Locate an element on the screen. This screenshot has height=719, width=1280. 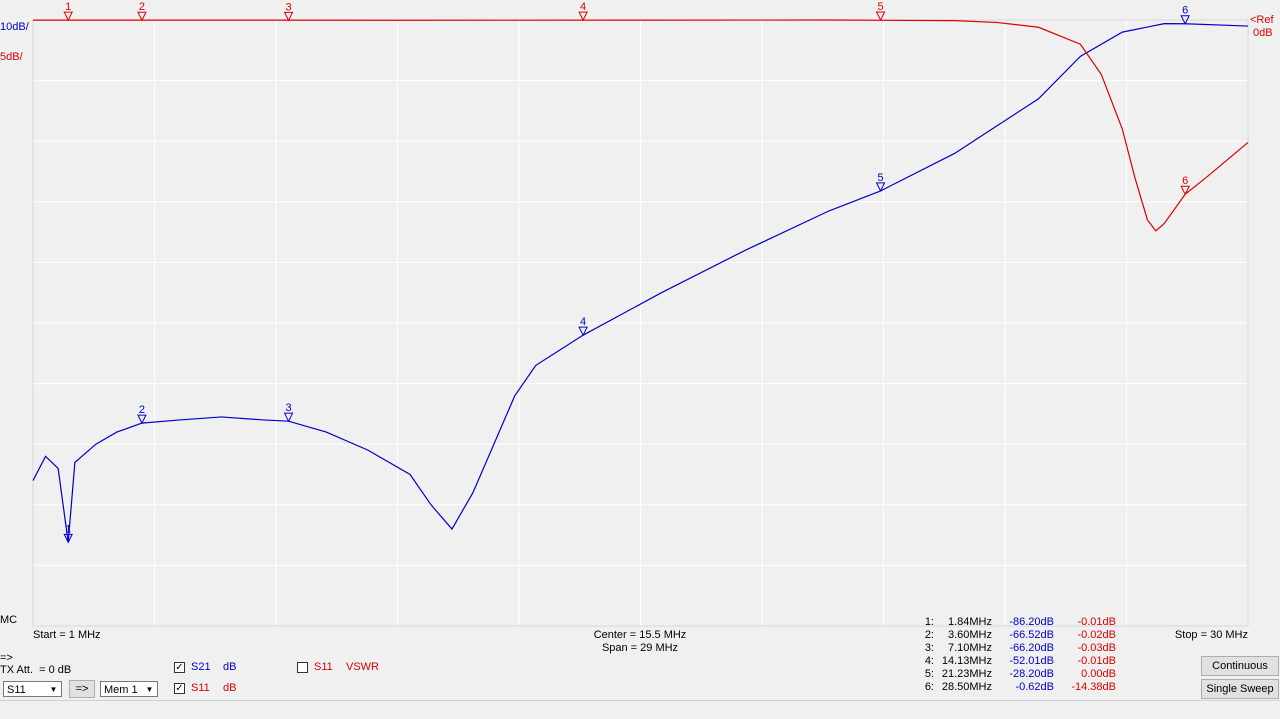
s11-checkbox: ✓ is located at coordinates (179, 688).